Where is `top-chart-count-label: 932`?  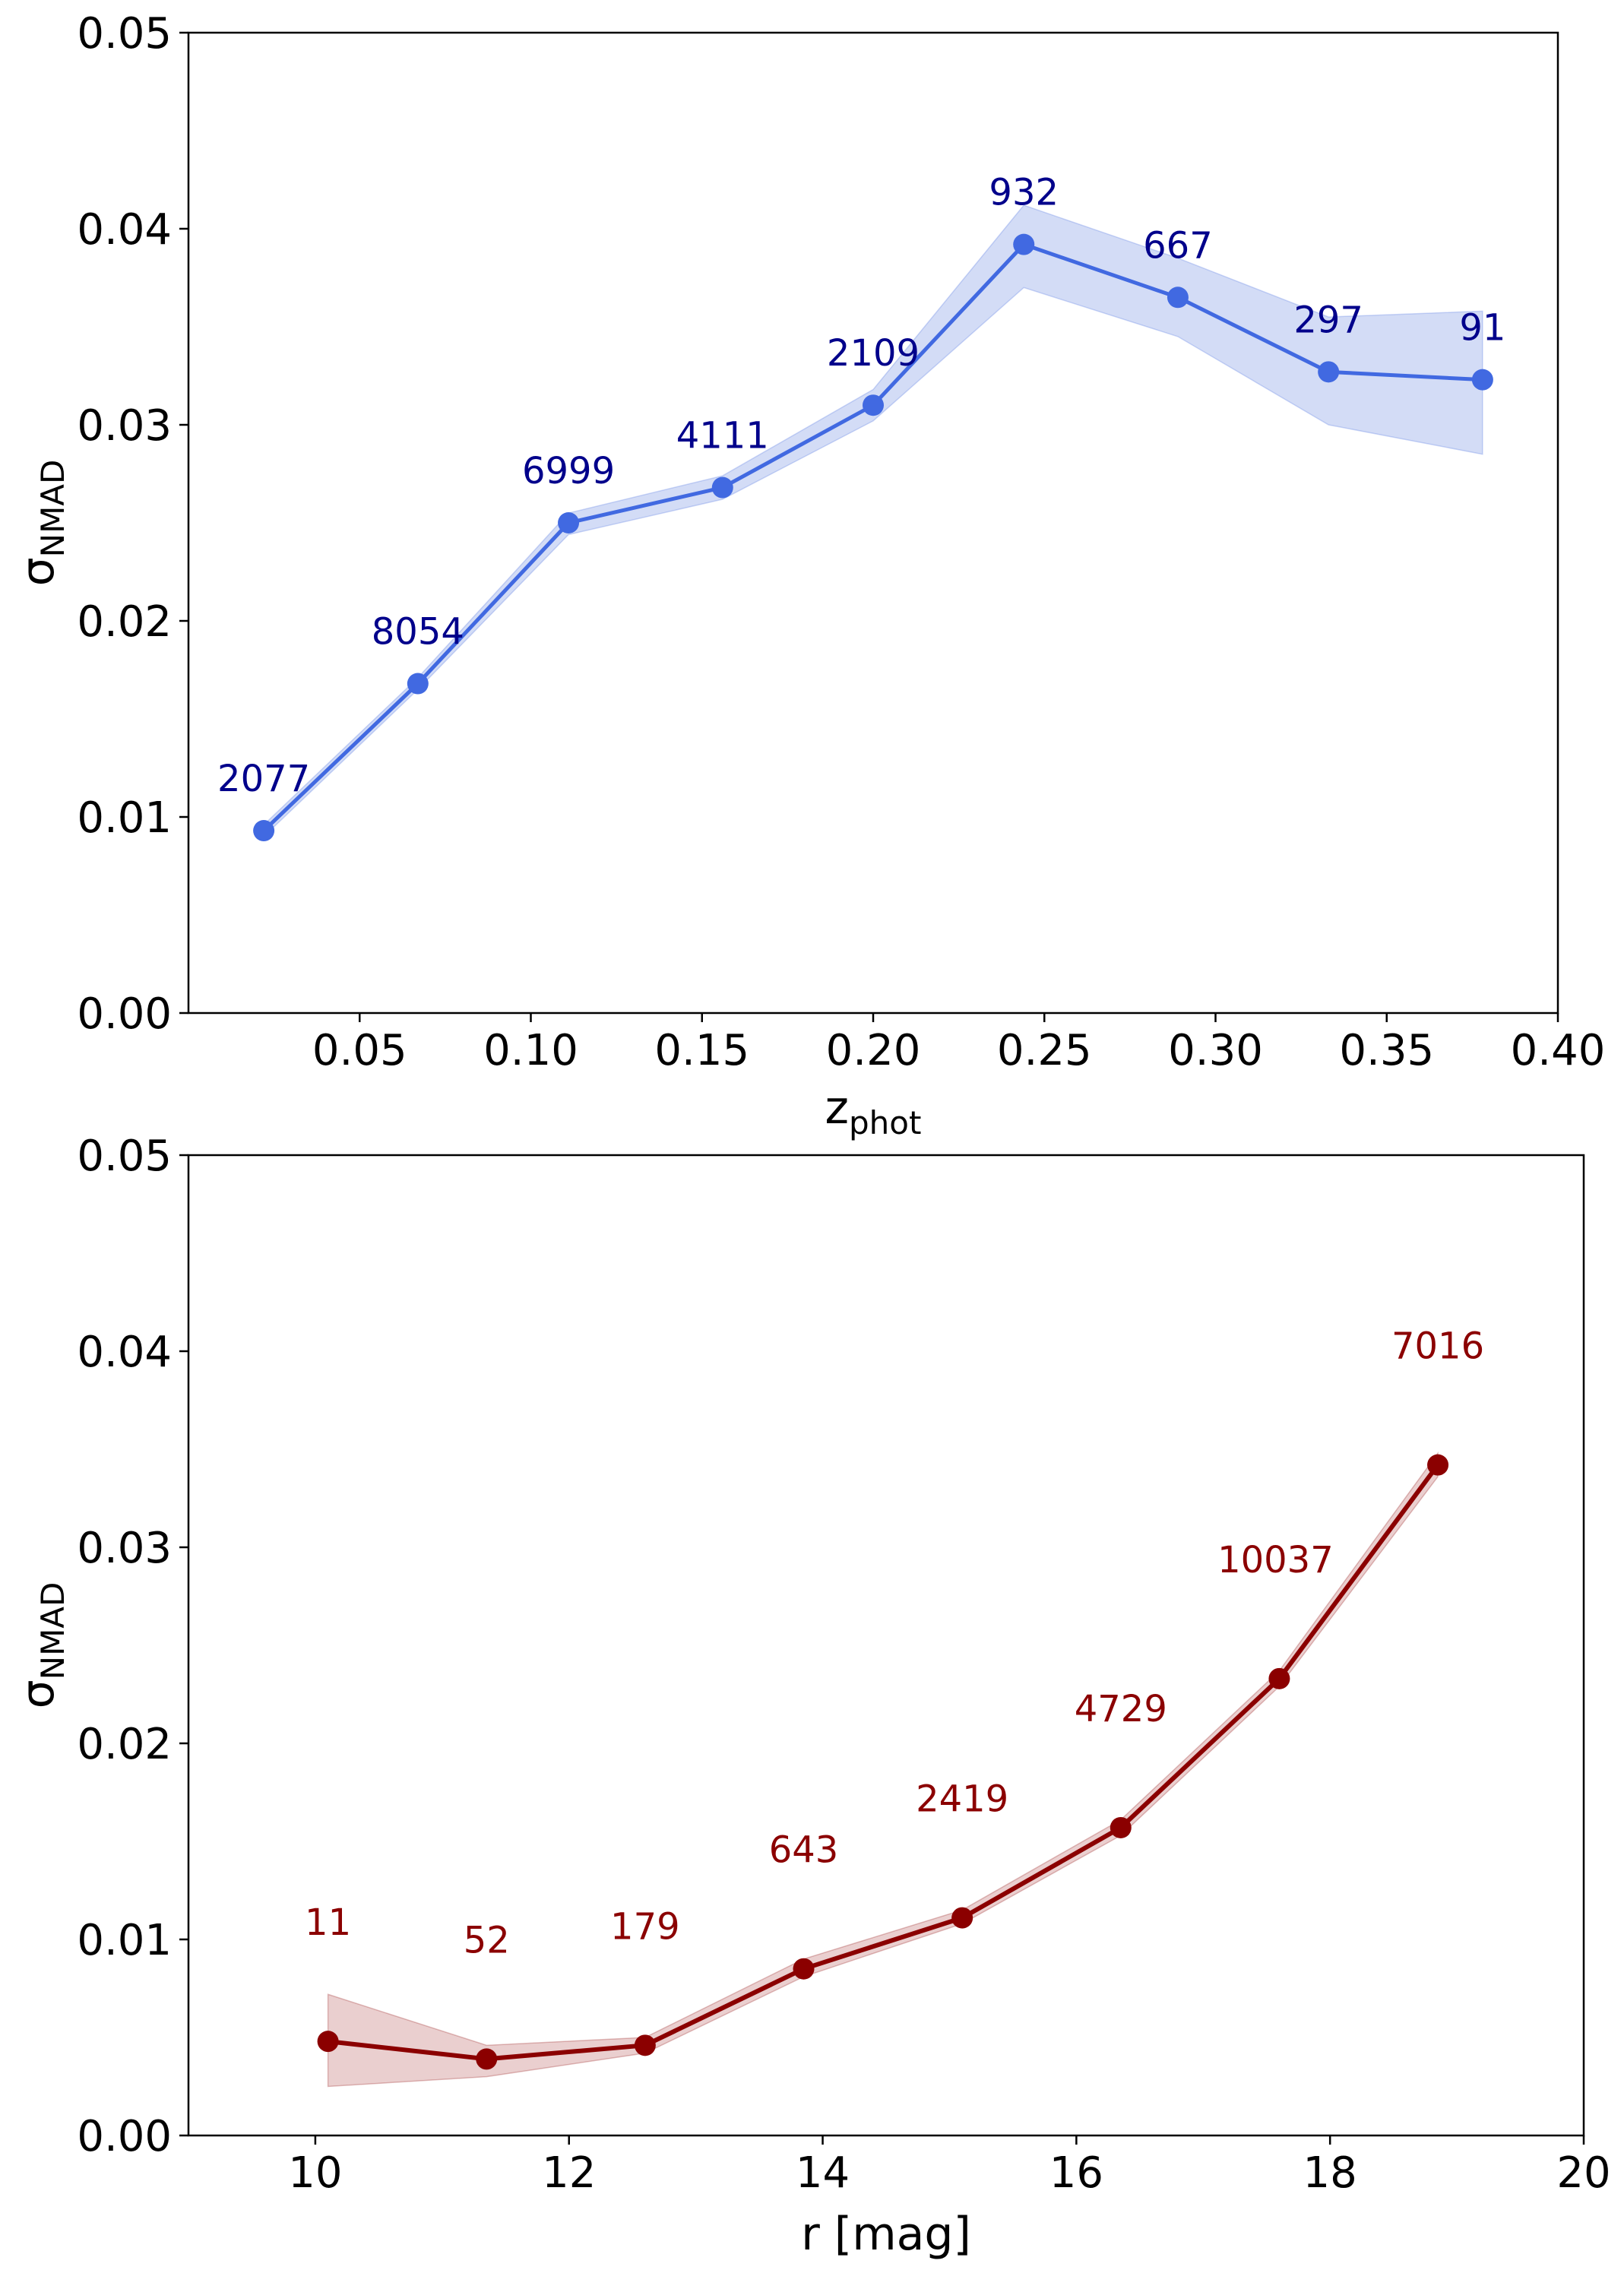
top-chart-count-label: 932 is located at coordinates (1024, 193).